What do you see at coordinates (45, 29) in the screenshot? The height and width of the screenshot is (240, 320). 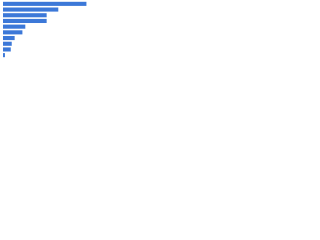 I see `chart` at bounding box center [45, 29].